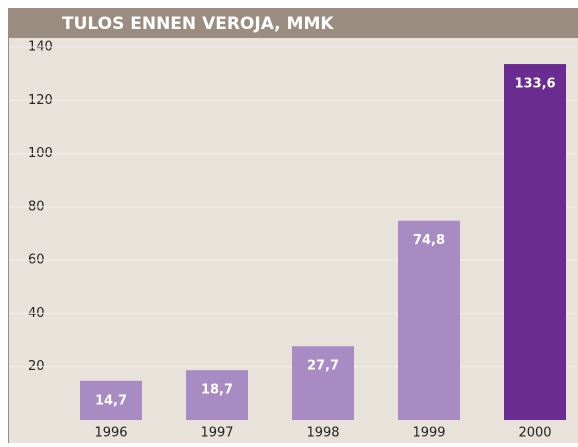  What do you see at coordinates (534, 433) in the screenshot?
I see `x-tick-label: 2000` at bounding box center [534, 433].